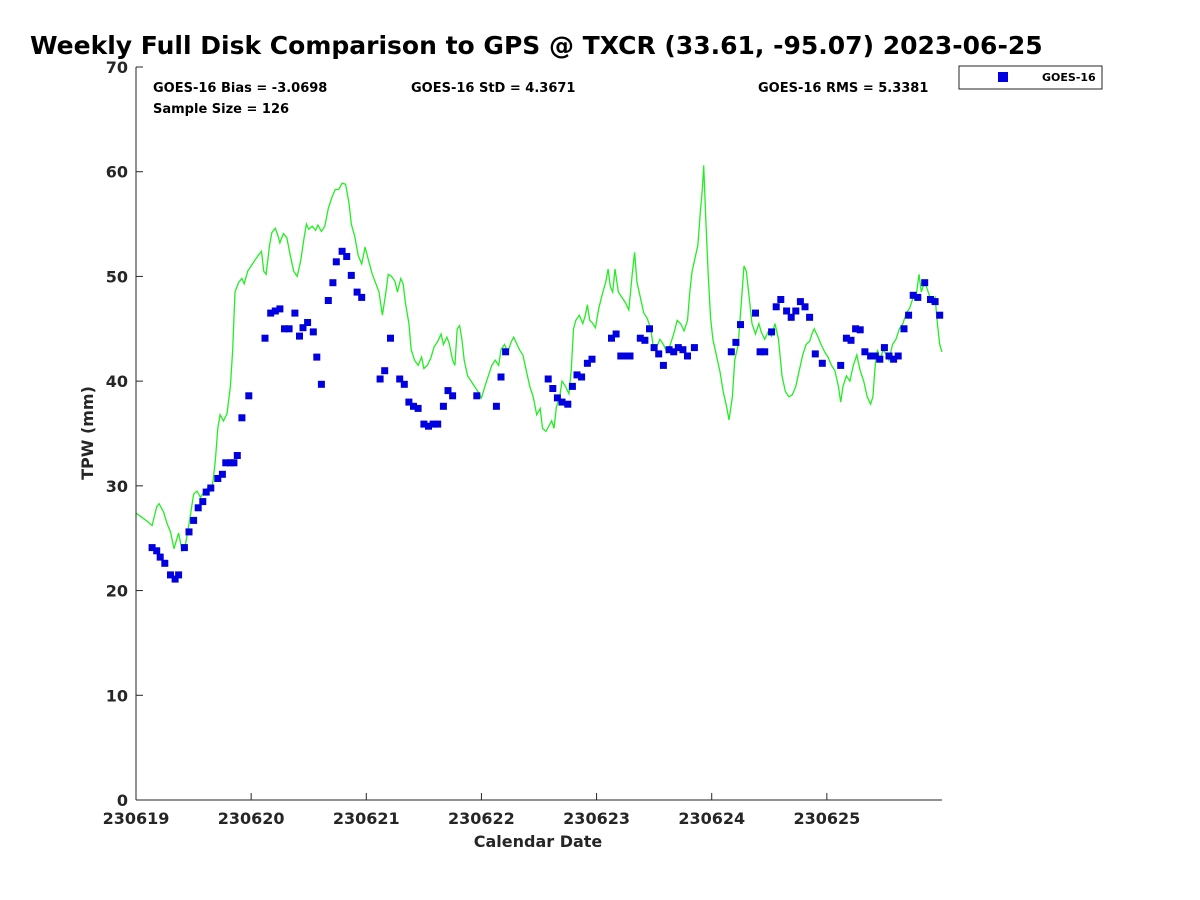 This screenshot has width=1200, height=900. Describe the element at coordinates (122, 800) in the screenshot. I see `y-tick-label: 0` at that location.